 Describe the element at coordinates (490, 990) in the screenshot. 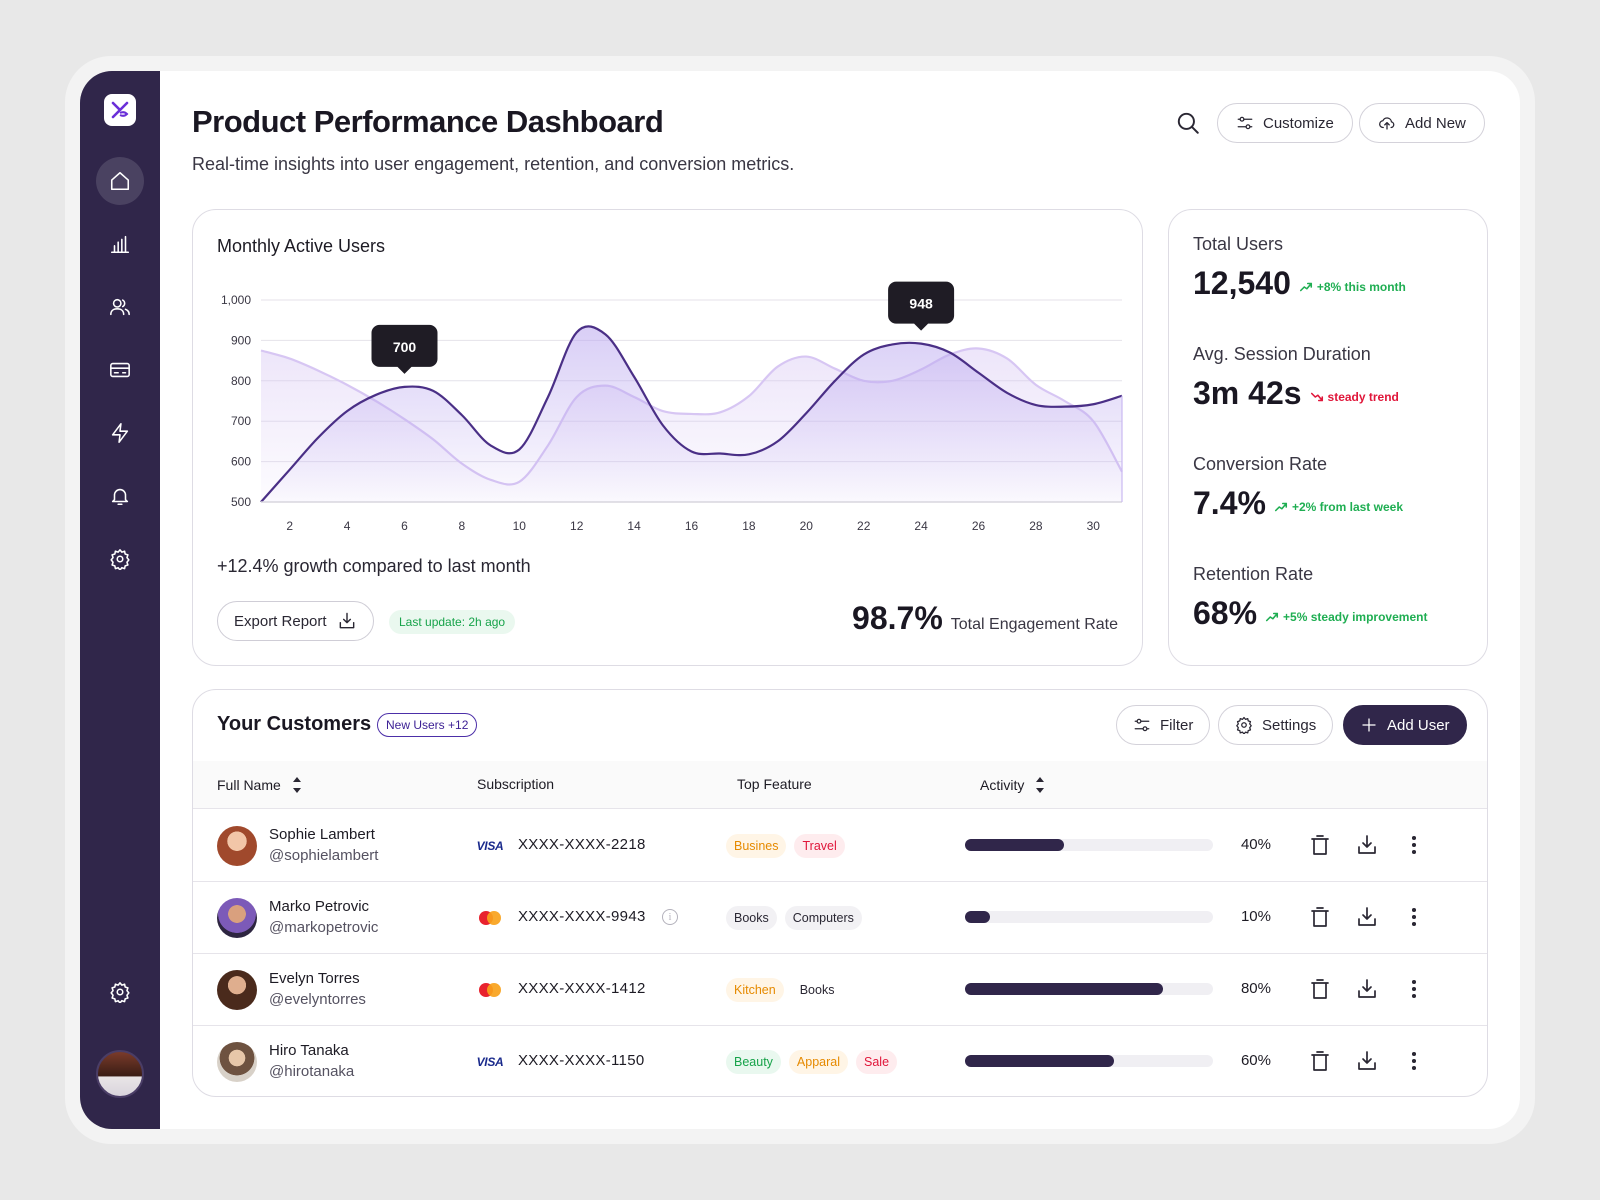

I see `mastercard-logo-icon` at that location.